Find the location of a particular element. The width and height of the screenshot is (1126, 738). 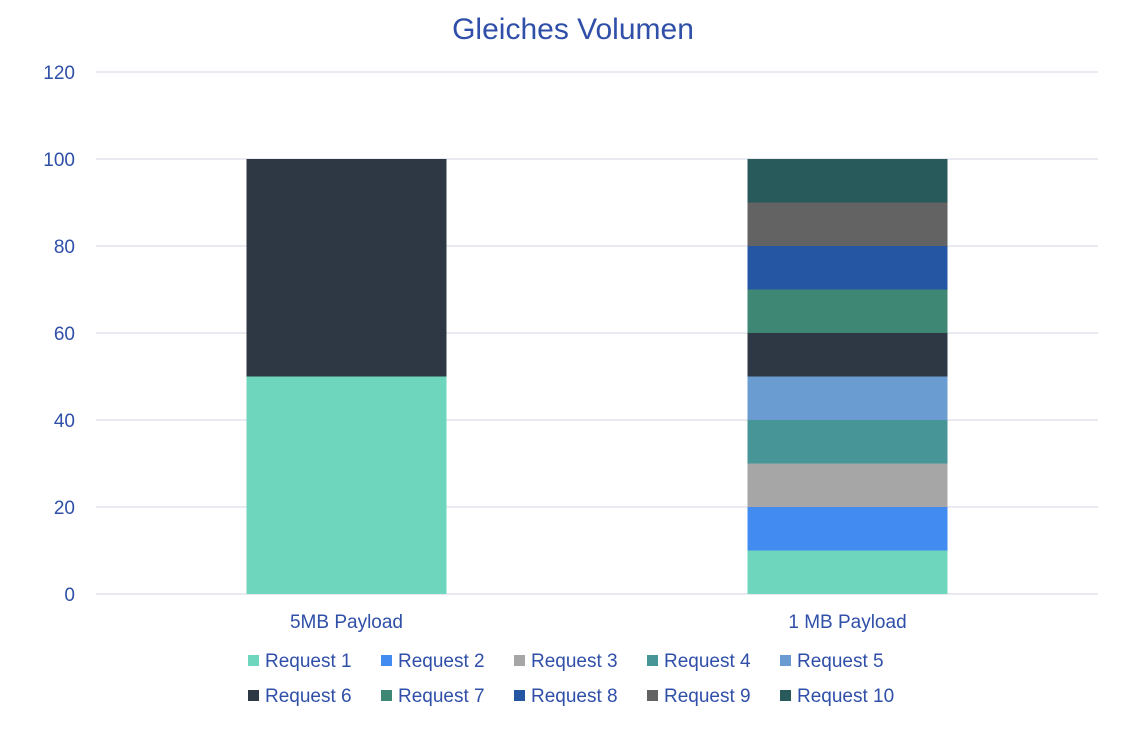

y-tick-label: 60 is located at coordinates (64, 334).